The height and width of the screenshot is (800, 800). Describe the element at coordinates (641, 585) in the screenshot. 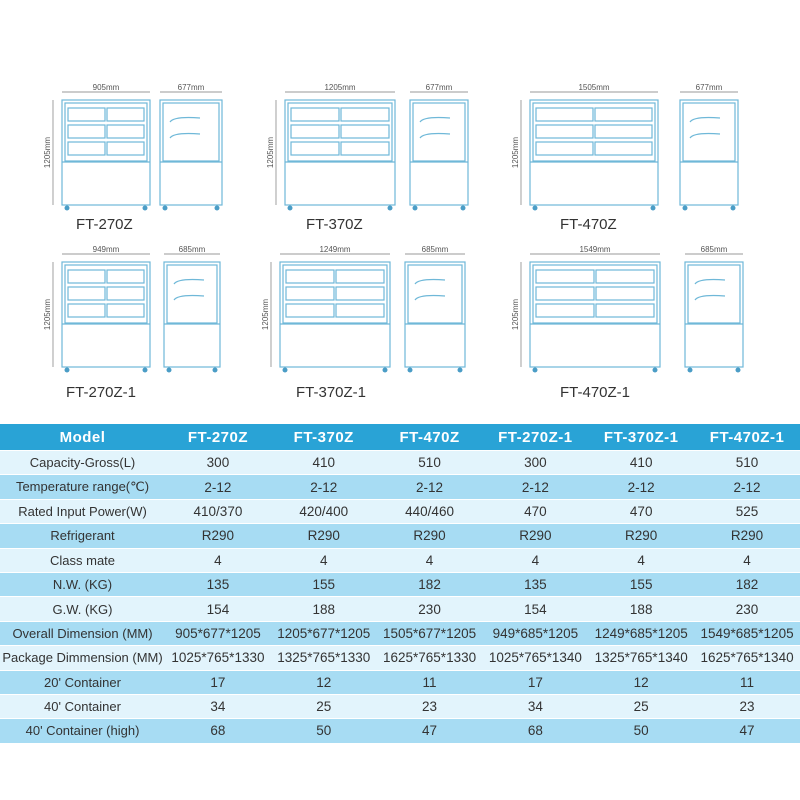

I see `table-cell: 155` at that location.